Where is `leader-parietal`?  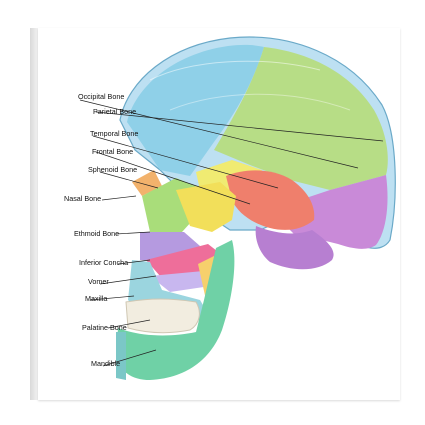 leader-parietal is located at coordinates (239, 126).